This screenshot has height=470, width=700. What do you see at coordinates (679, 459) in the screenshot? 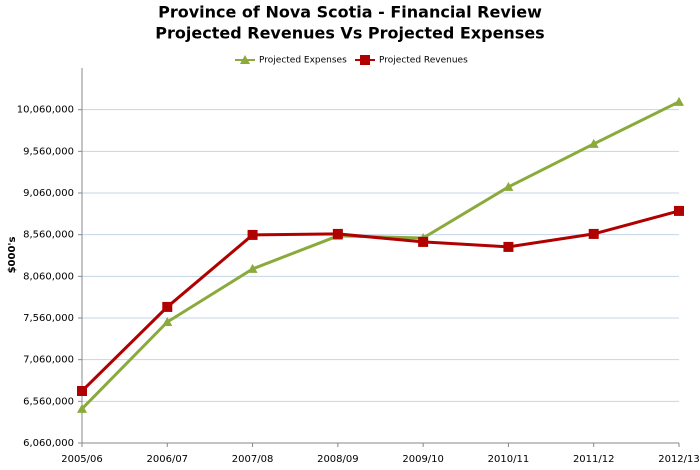
I see `x-tick-label: 2012/13` at bounding box center [679, 459].